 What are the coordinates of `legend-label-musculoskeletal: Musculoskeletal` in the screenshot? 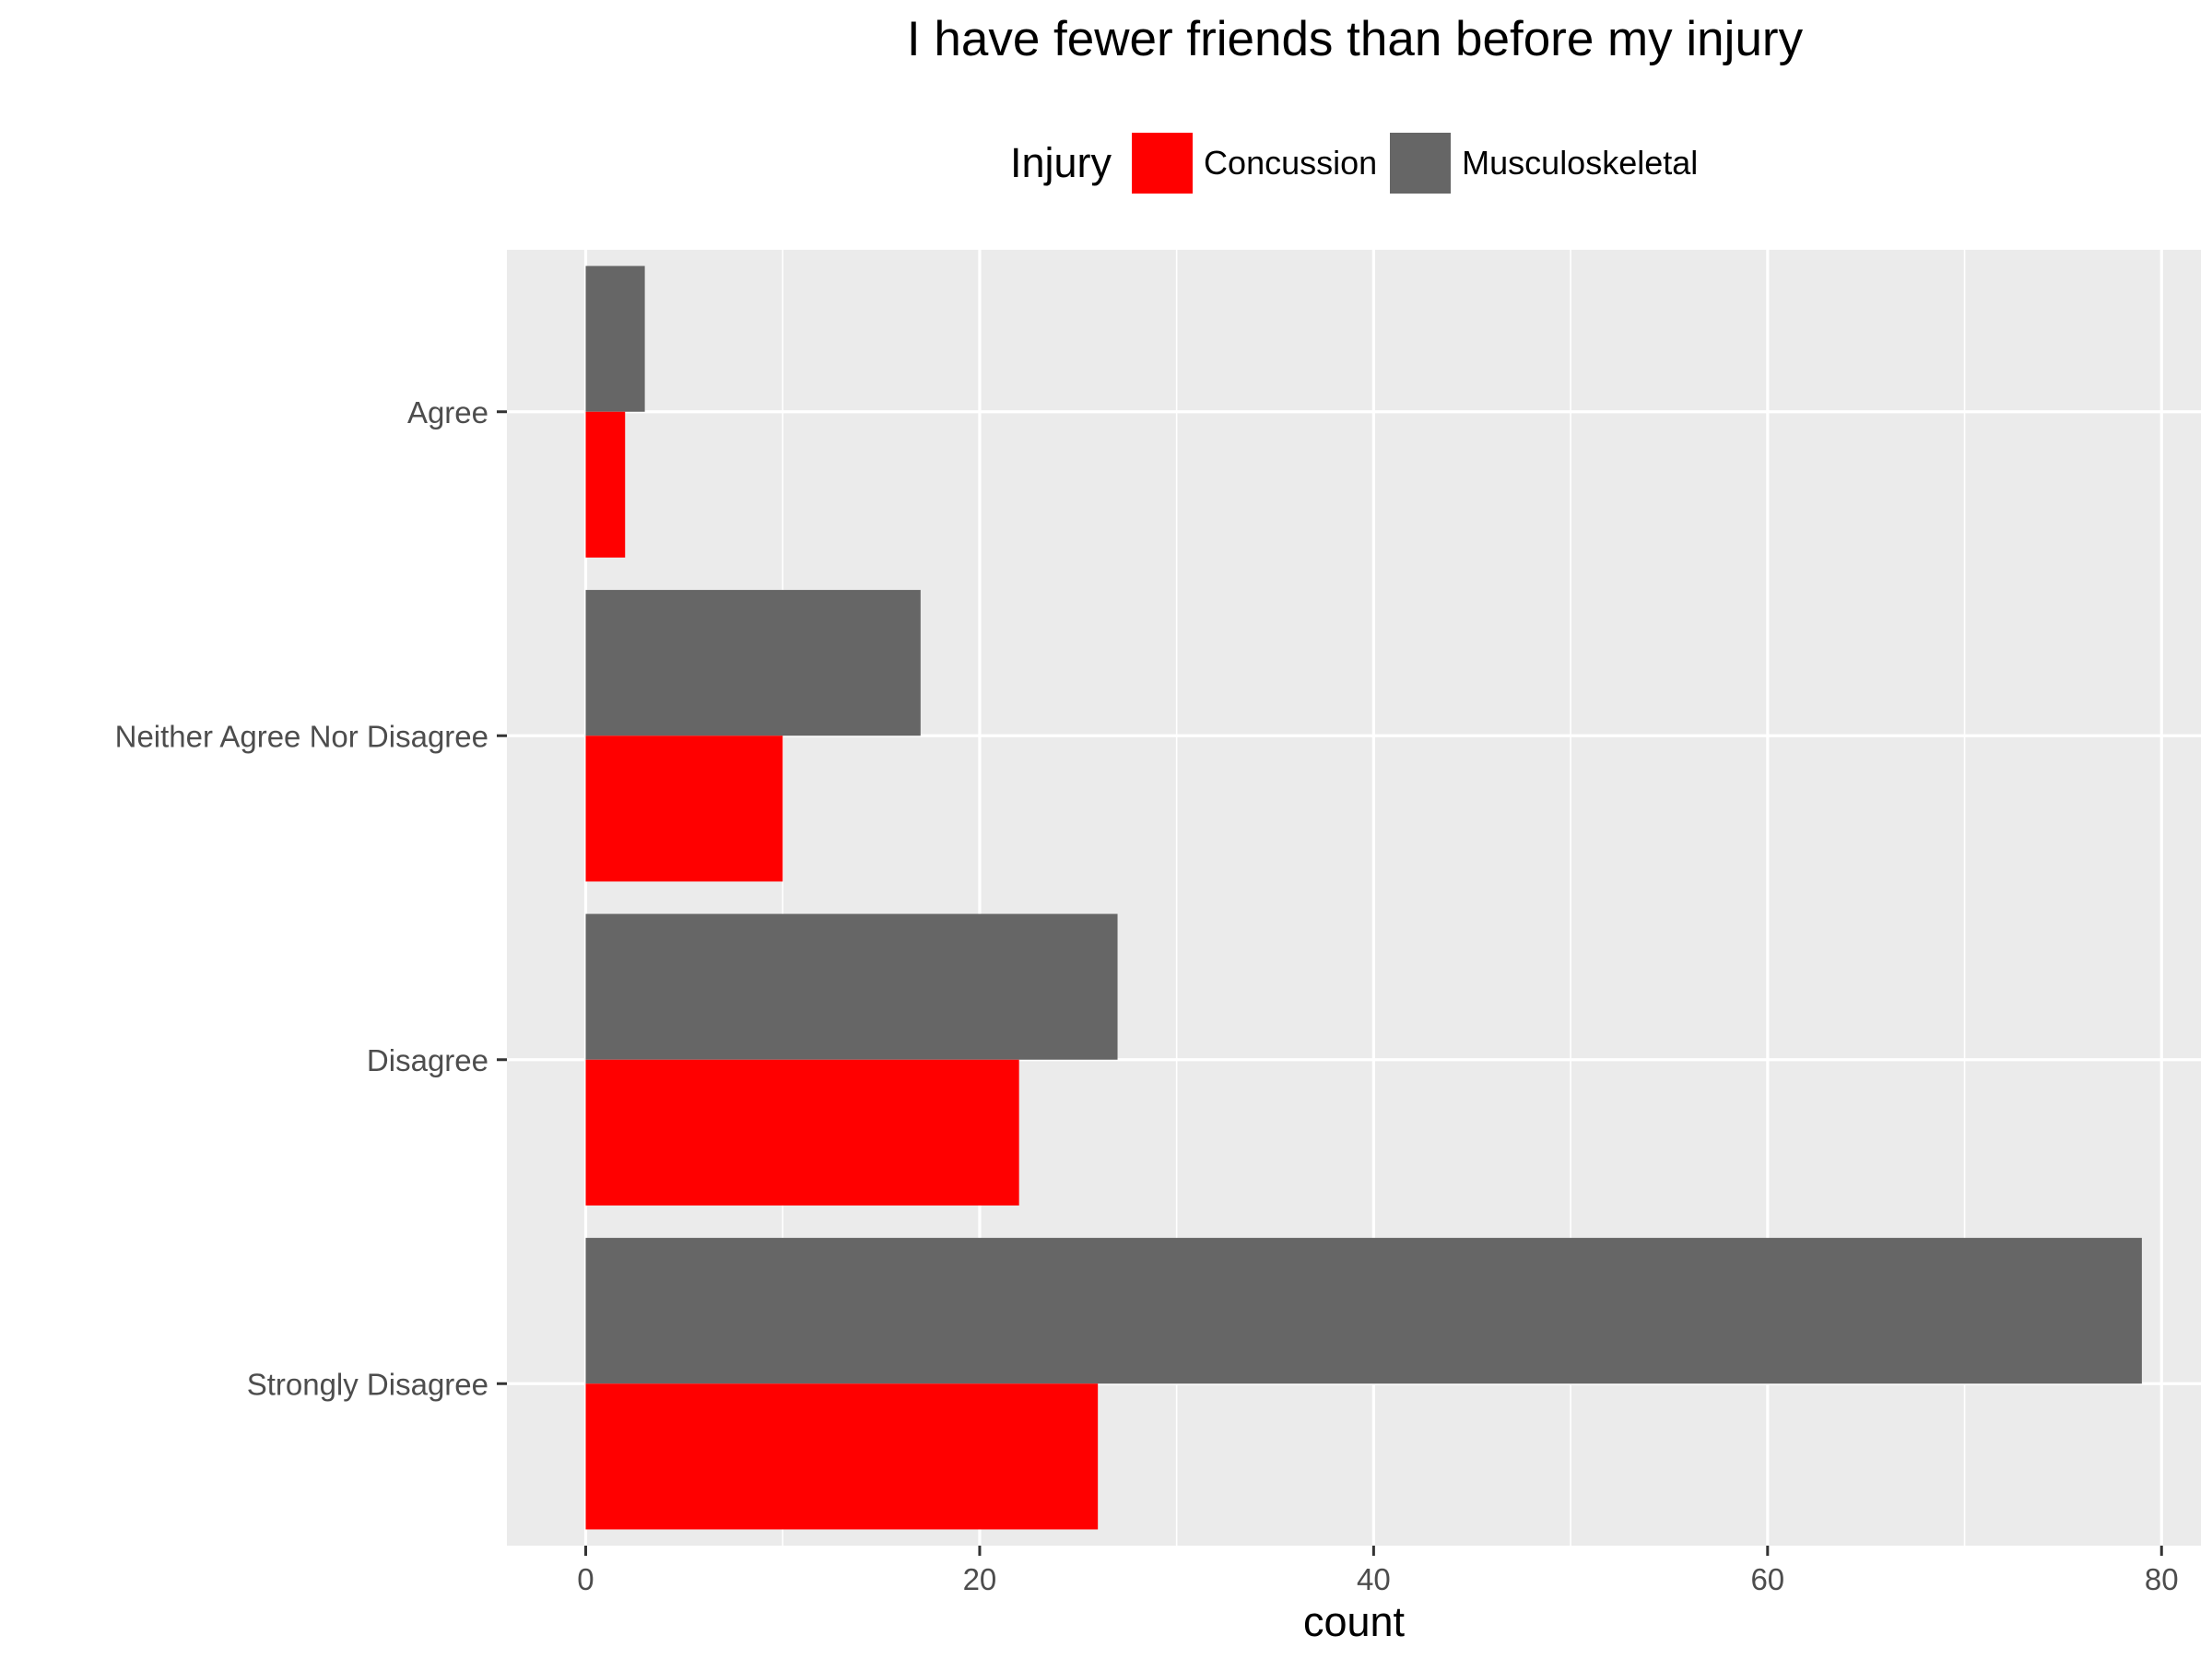 It's located at (1580, 163).